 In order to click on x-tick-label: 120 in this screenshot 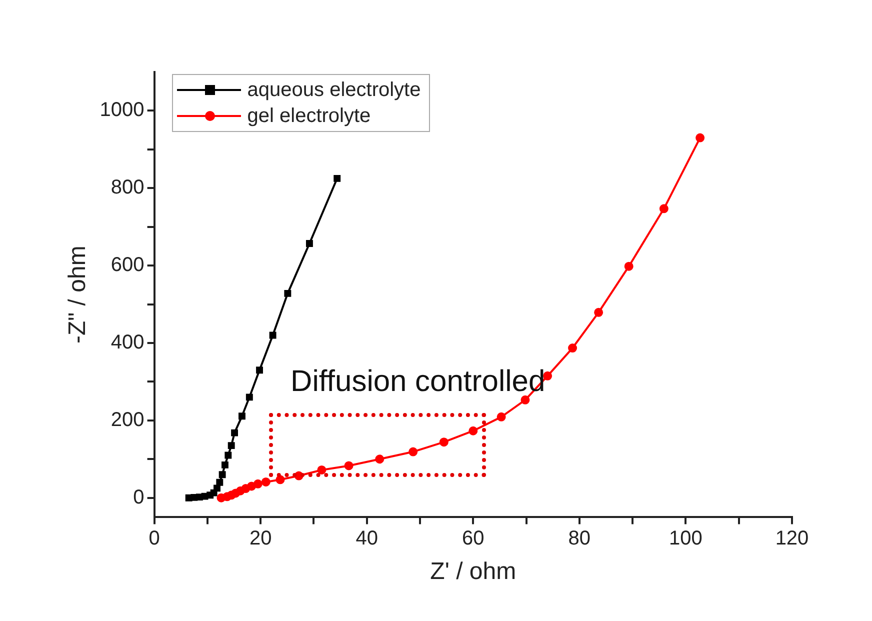, I will do `click(792, 539)`.